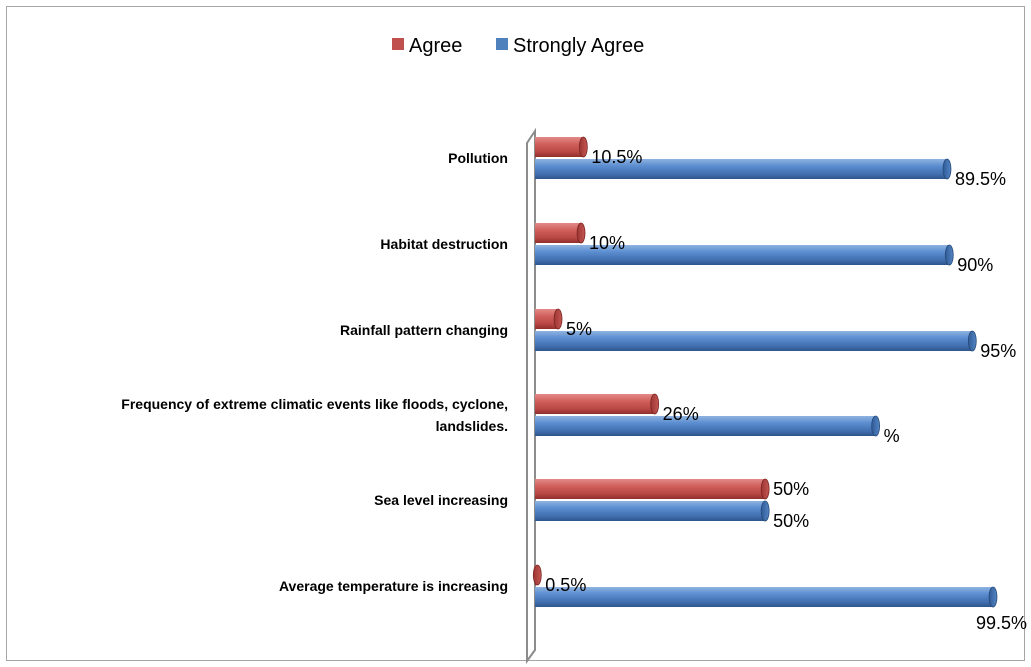 The height and width of the screenshot is (667, 1031). What do you see at coordinates (892, 436) in the screenshot?
I see `data-label-strongly-agree: %` at bounding box center [892, 436].